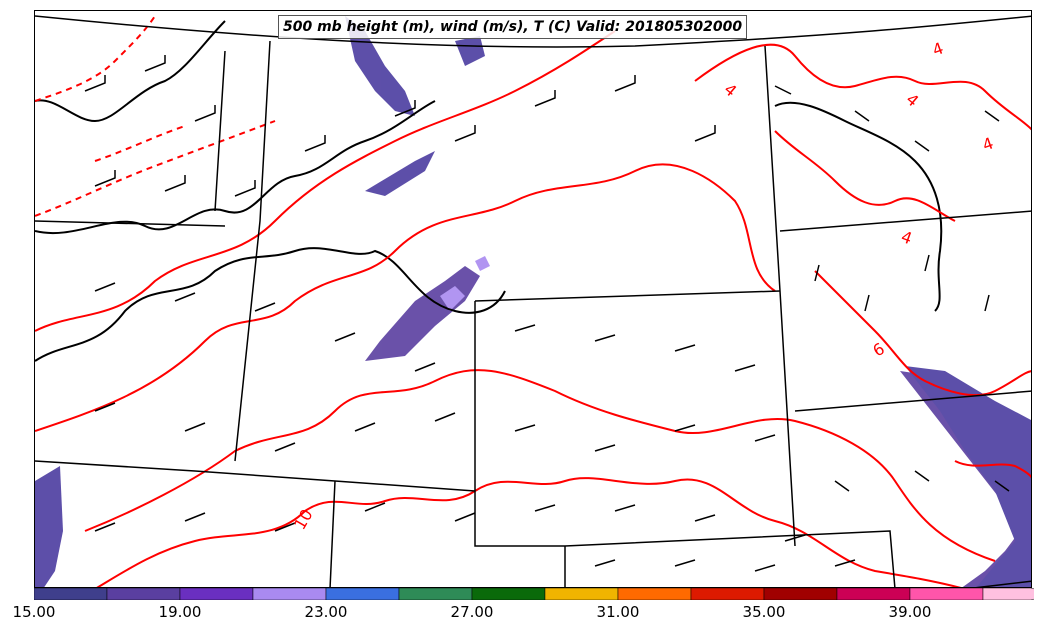 The height and width of the screenshot is (633, 1041). I want to click on colorbar, so click(534, 594).